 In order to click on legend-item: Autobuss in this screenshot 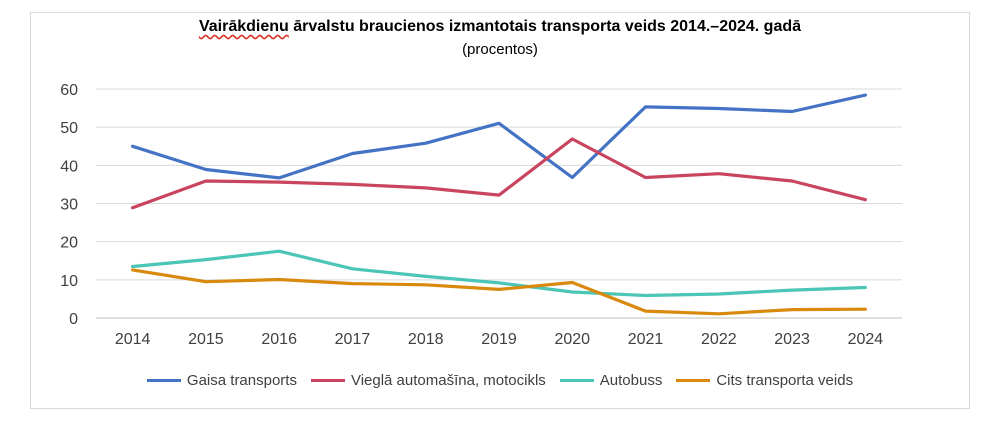, I will do `click(611, 380)`.